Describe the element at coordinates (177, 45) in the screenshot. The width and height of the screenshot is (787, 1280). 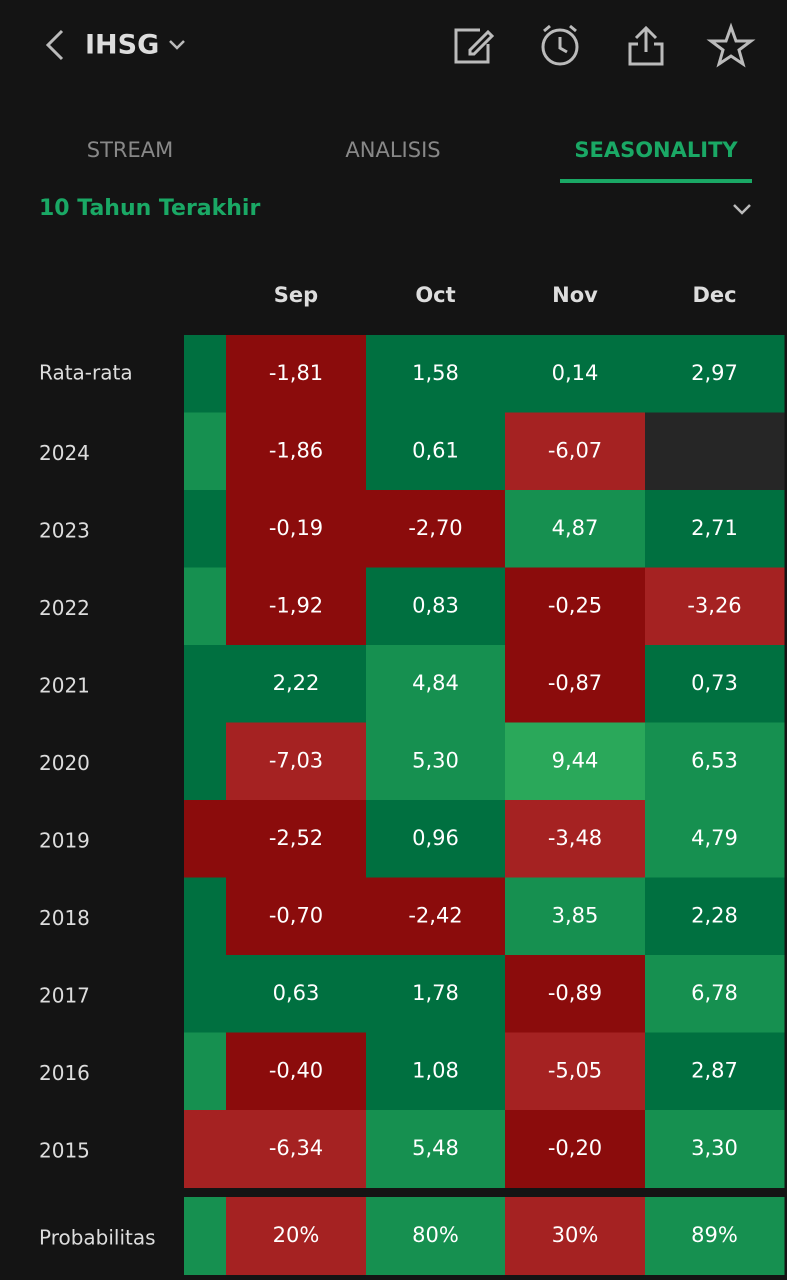
I see `symbol-dropdown` at that location.